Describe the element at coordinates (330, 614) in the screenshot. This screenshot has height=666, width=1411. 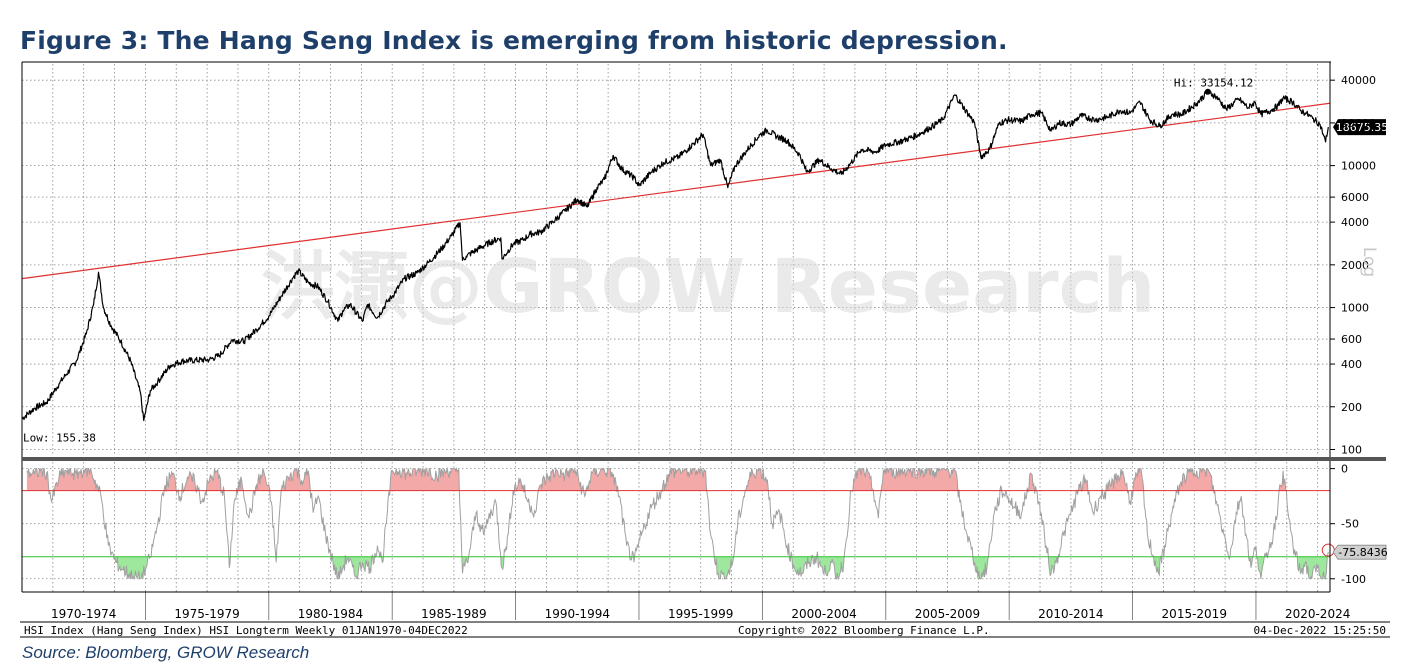
I see `x-tick-label: 1980-1984` at that location.